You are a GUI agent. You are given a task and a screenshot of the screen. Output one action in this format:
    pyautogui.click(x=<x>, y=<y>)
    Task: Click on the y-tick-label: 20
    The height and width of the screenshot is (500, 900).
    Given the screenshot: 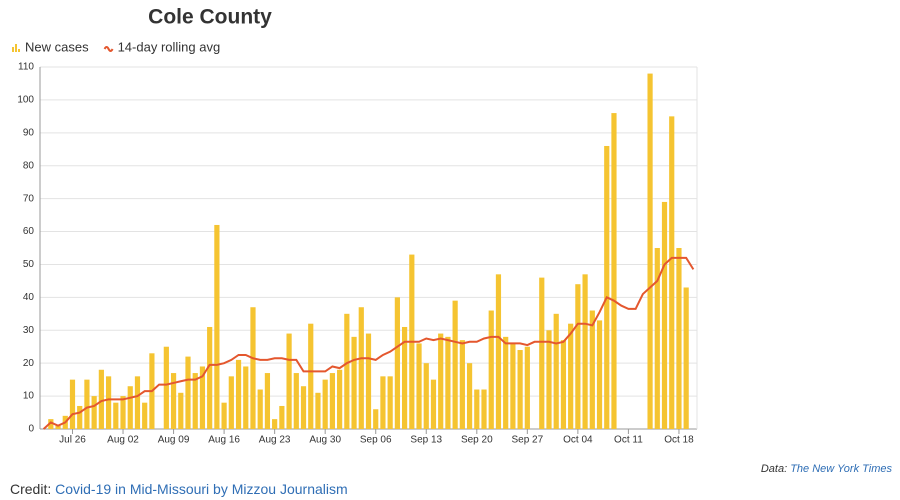 What is the action you would take?
    pyautogui.click(x=29, y=363)
    